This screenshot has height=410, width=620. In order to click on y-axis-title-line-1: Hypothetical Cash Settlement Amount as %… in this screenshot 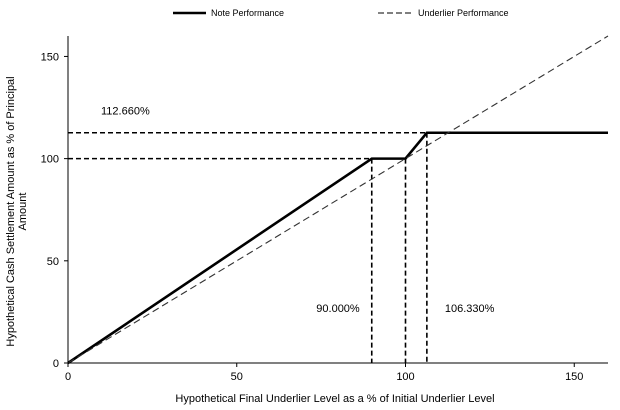, I will do `click(11, 211)`.